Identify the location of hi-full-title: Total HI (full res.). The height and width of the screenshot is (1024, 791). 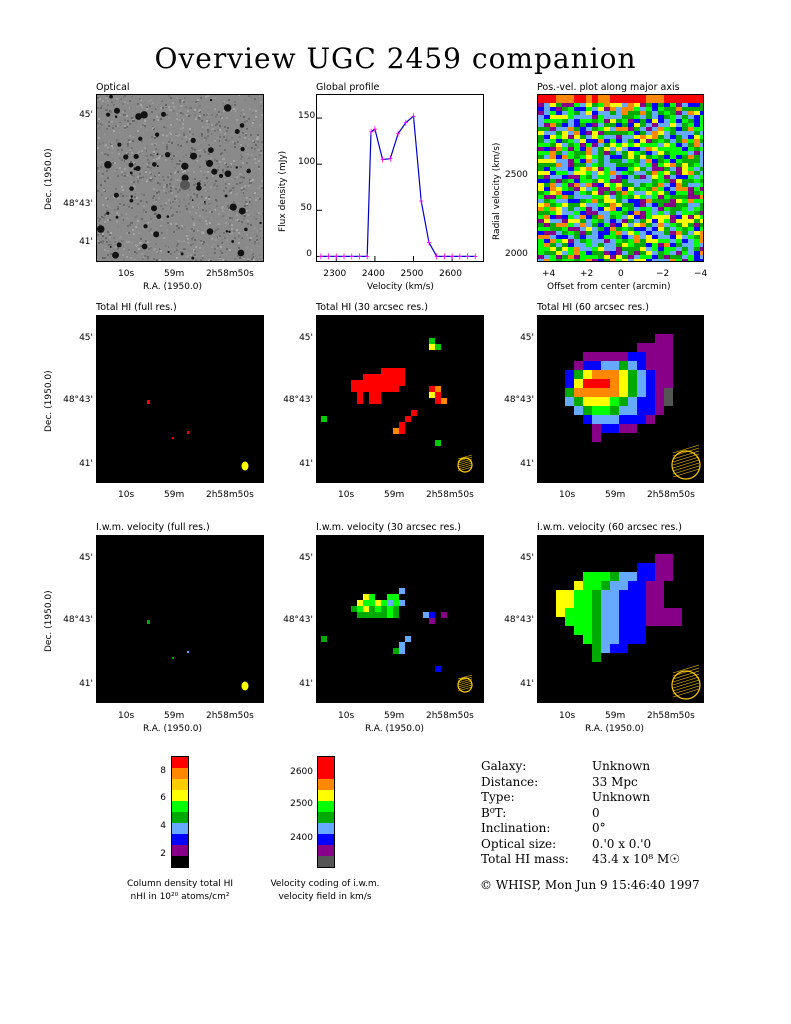
(136, 307).